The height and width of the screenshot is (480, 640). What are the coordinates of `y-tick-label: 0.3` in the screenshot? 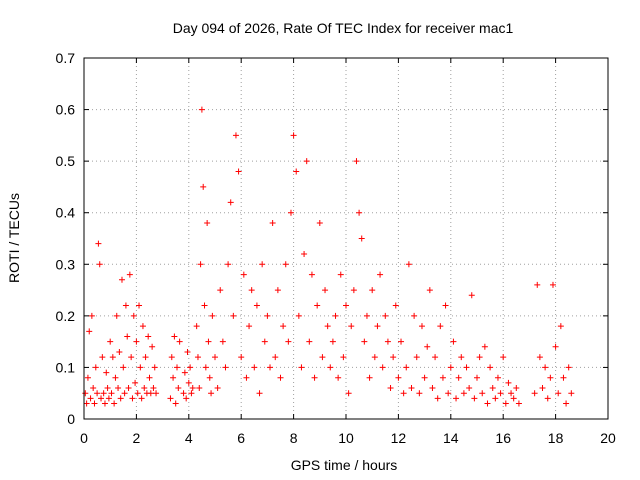 It's located at (66, 264).